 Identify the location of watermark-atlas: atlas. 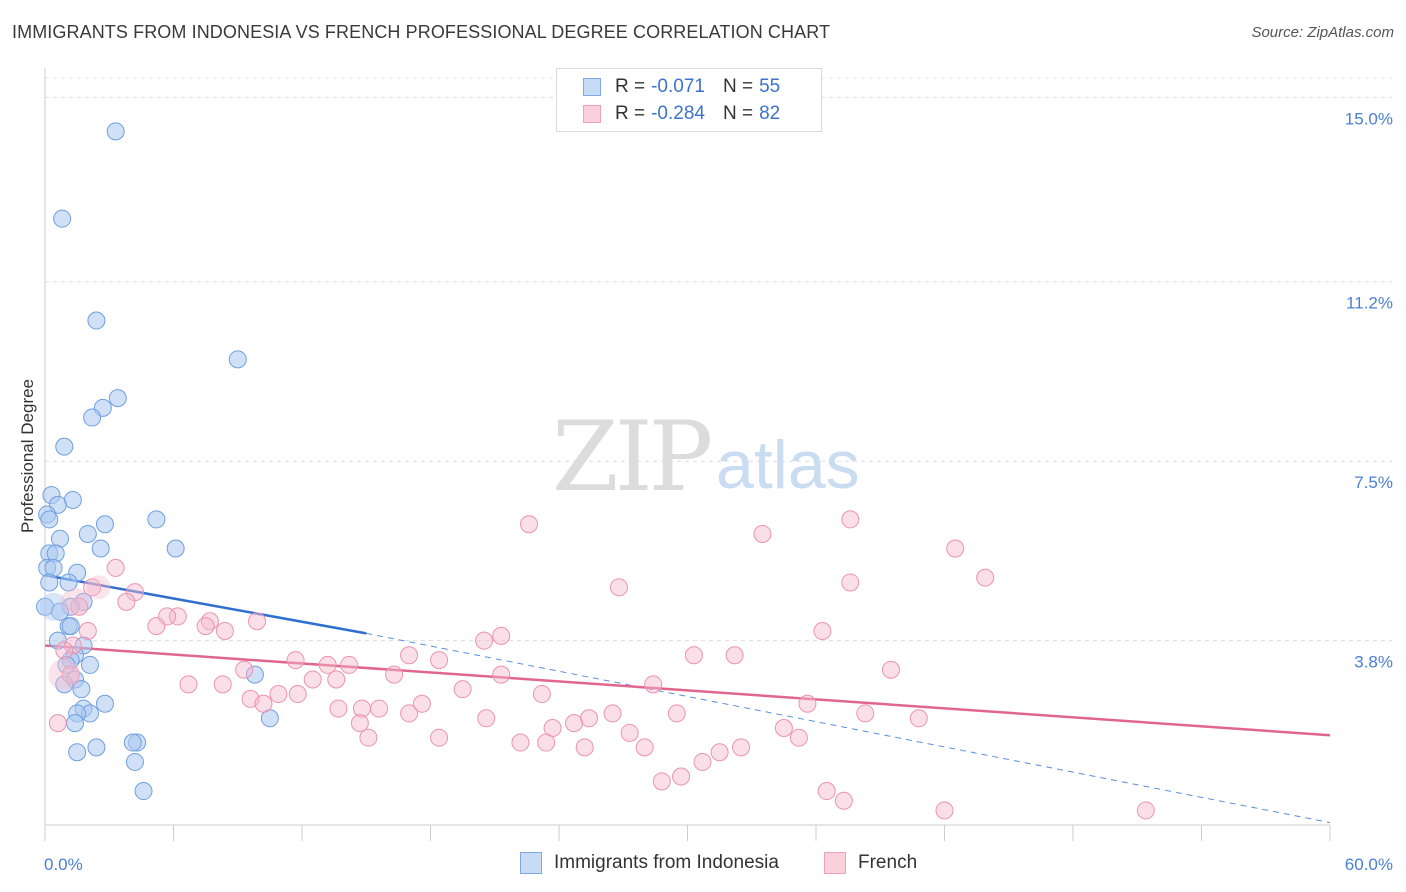
(788, 465).